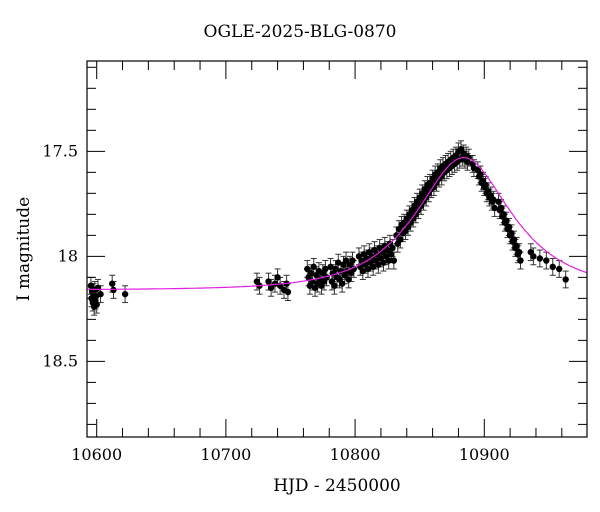  I want to click on y-tick-label: 18.5, so click(60, 361).